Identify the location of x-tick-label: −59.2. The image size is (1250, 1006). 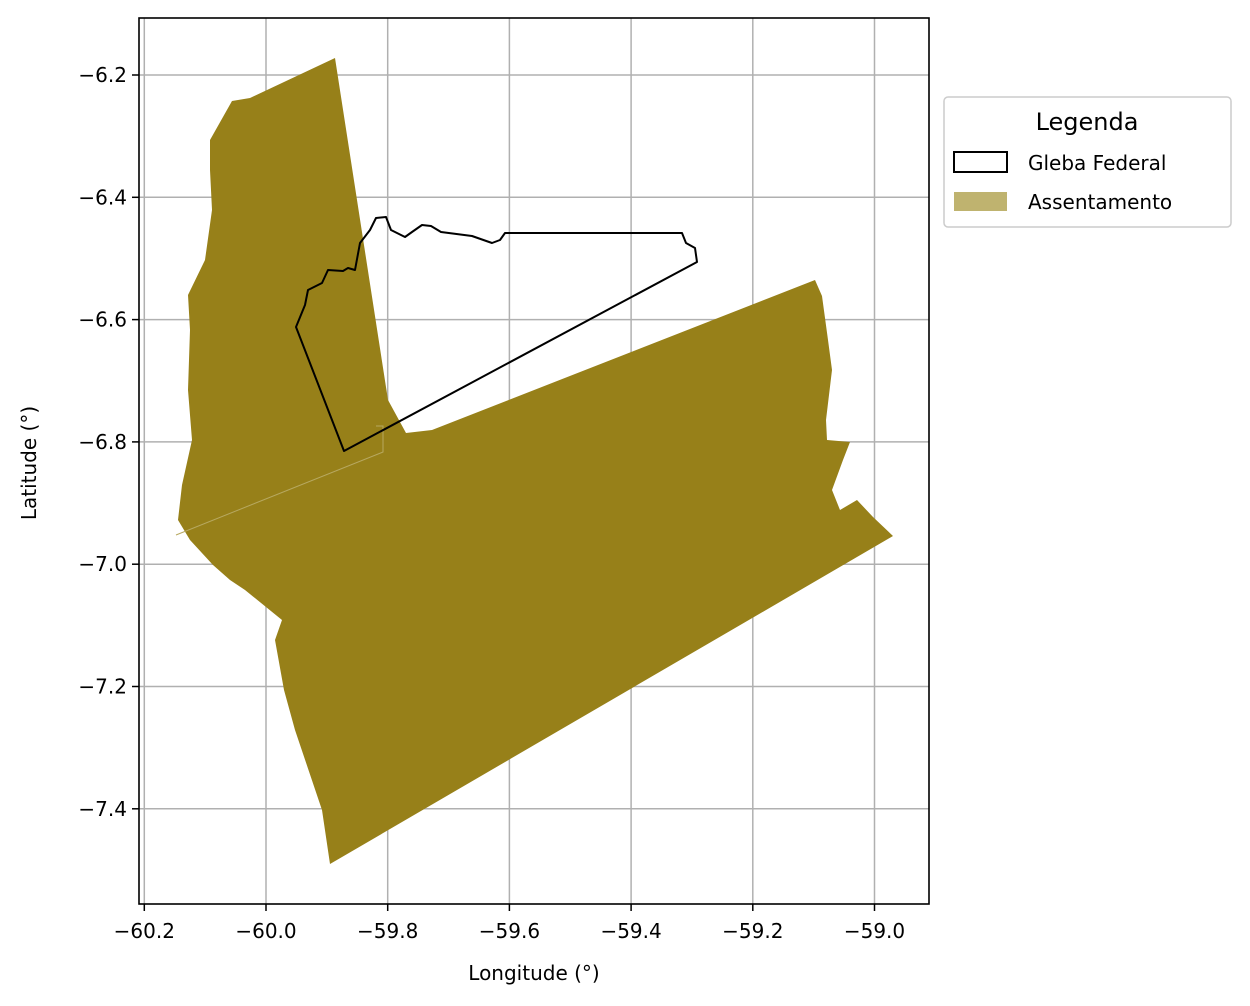
(752, 931).